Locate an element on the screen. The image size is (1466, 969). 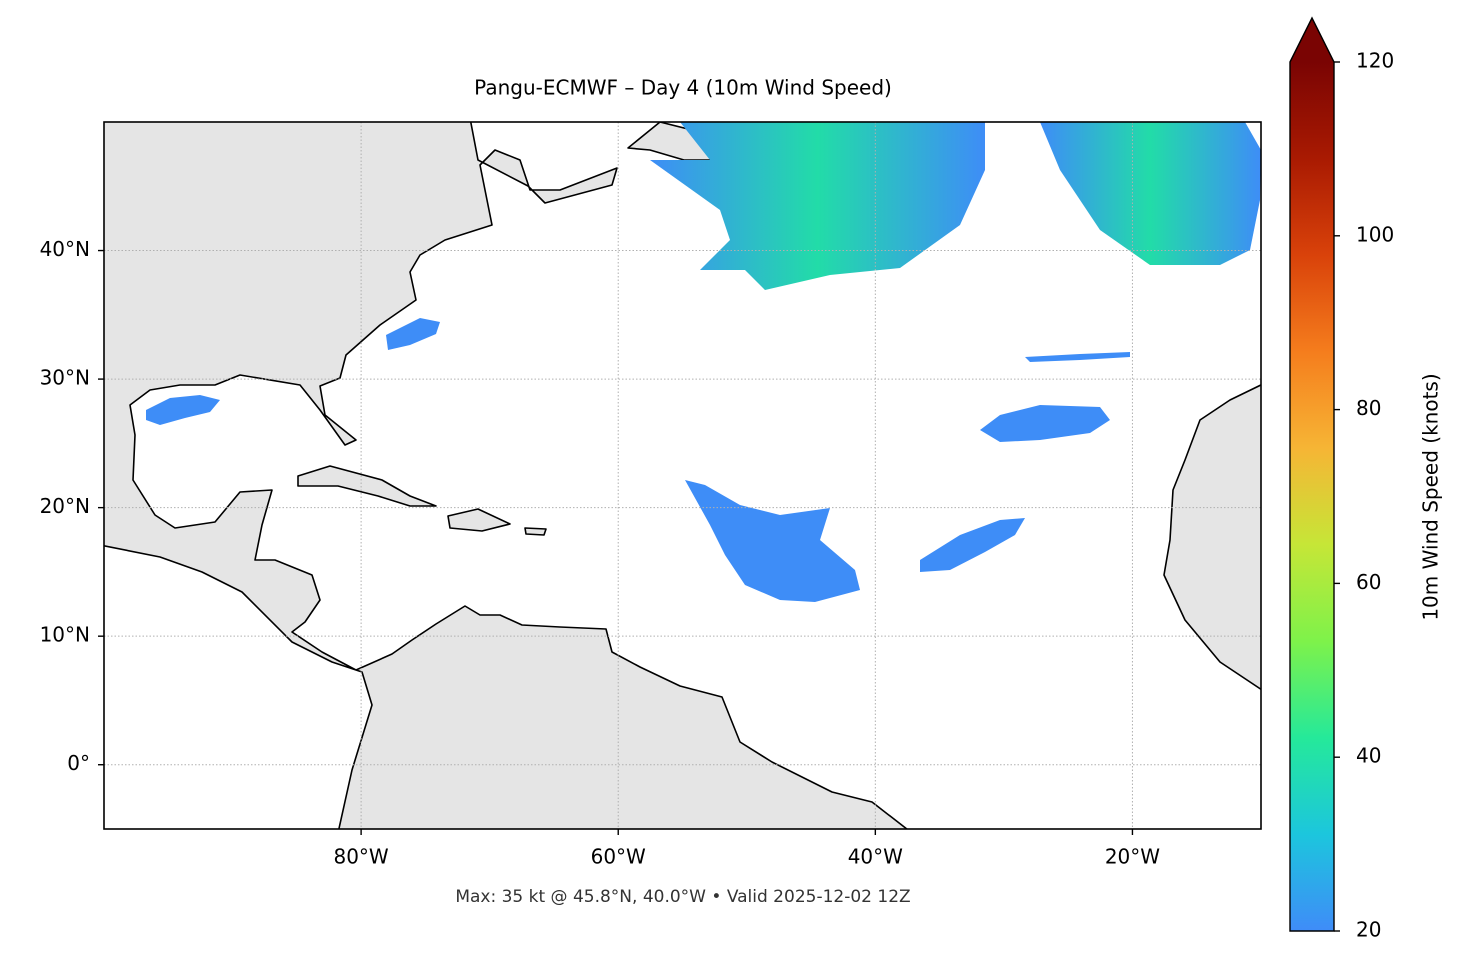
colorbar-tick-label: 40 is located at coordinates (1368, 756).